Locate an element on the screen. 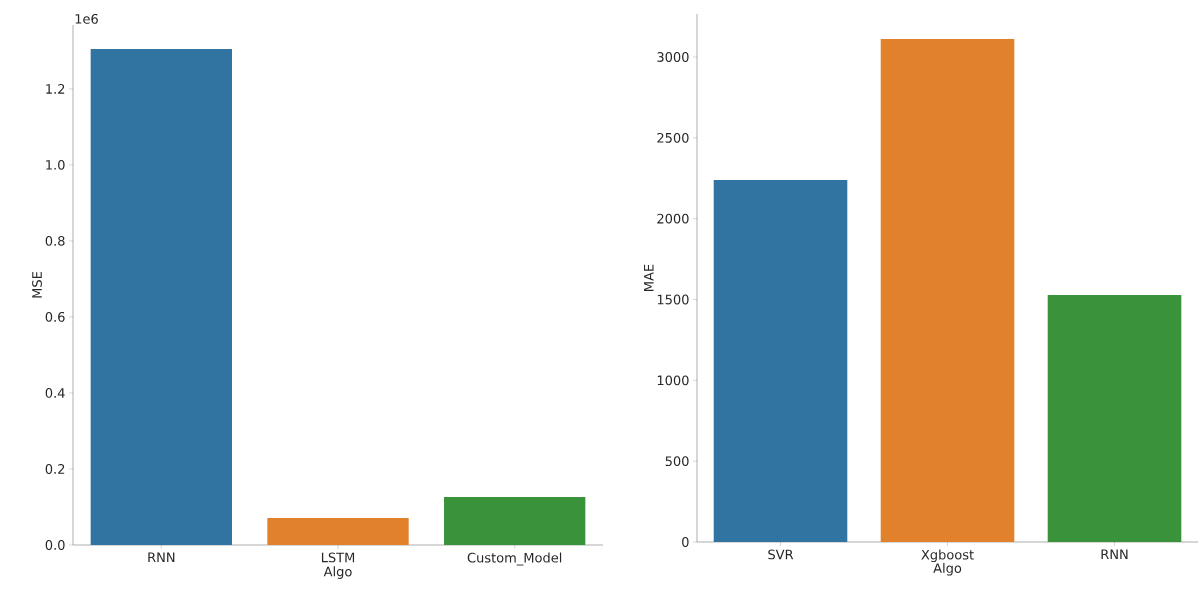 This screenshot has width=1201, height=603. x-tick-label: LSTM is located at coordinates (338, 557).